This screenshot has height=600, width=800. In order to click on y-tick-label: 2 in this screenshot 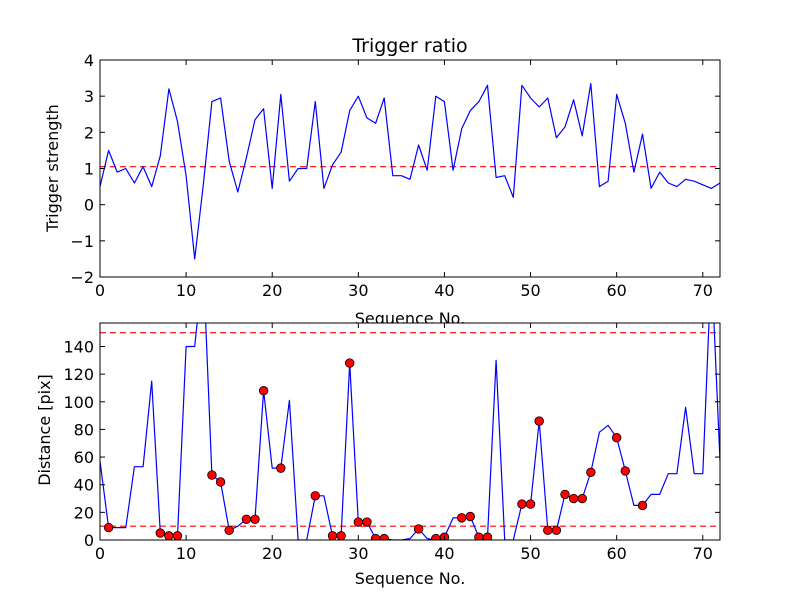, I will do `click(89, 132)`.